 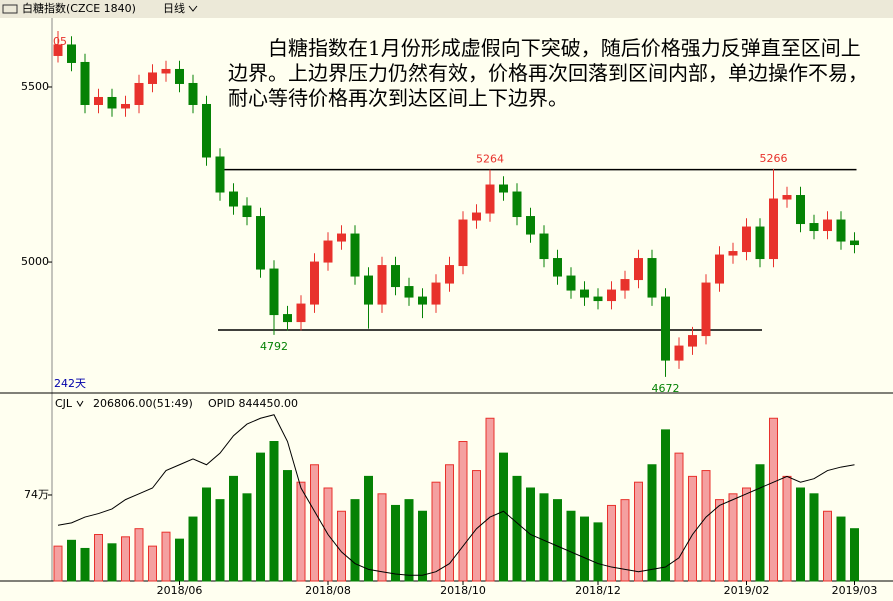 I want to click on indicator: CJL, so click(x=64, y=403).